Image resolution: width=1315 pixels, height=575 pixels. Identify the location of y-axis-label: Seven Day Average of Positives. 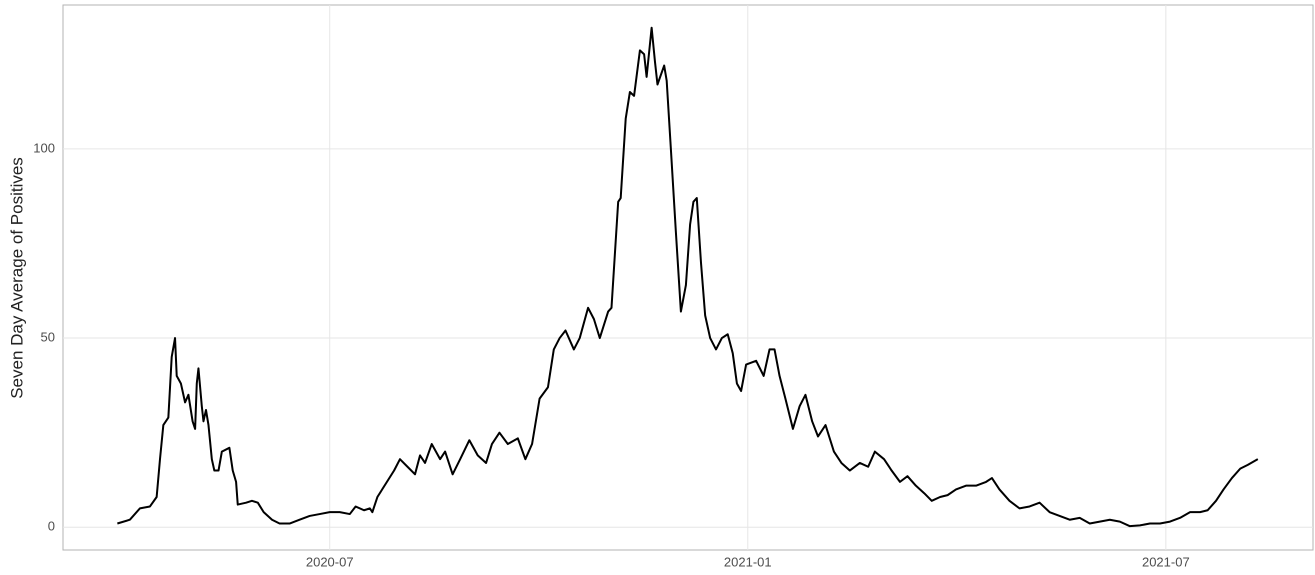
(16, 278).